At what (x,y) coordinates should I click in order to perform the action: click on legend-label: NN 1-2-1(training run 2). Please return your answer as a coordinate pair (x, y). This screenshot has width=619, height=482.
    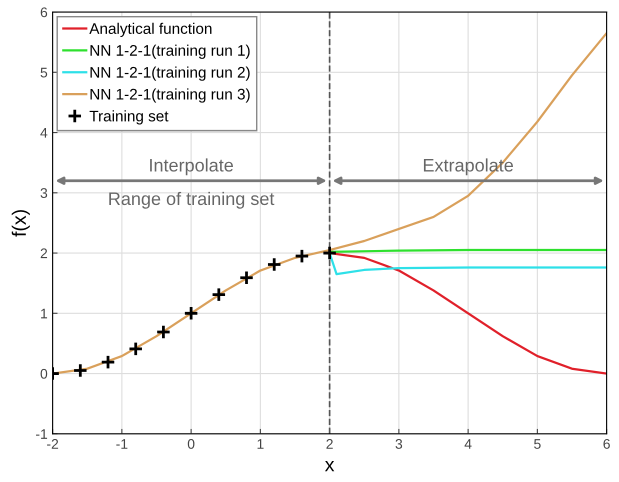
    Looking at the image, I should click on (170, 73).